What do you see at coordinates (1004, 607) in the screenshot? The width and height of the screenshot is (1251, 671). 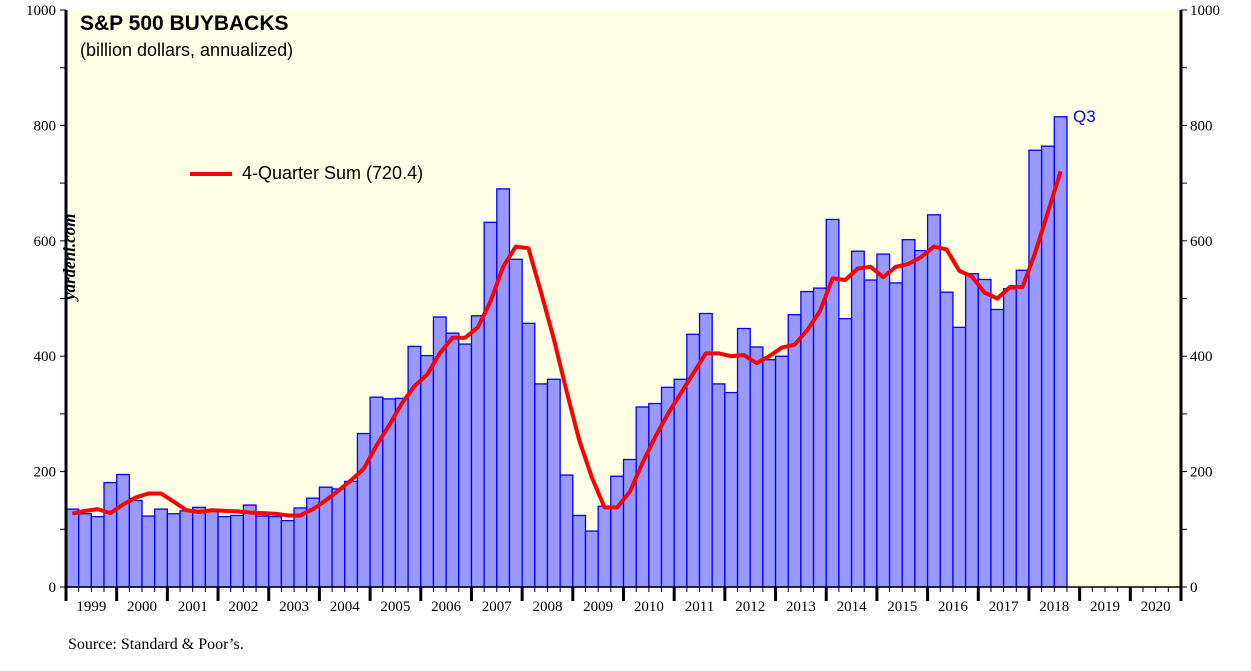 I see `x-tick-label: 2017` at bounding box center [1004, 607].